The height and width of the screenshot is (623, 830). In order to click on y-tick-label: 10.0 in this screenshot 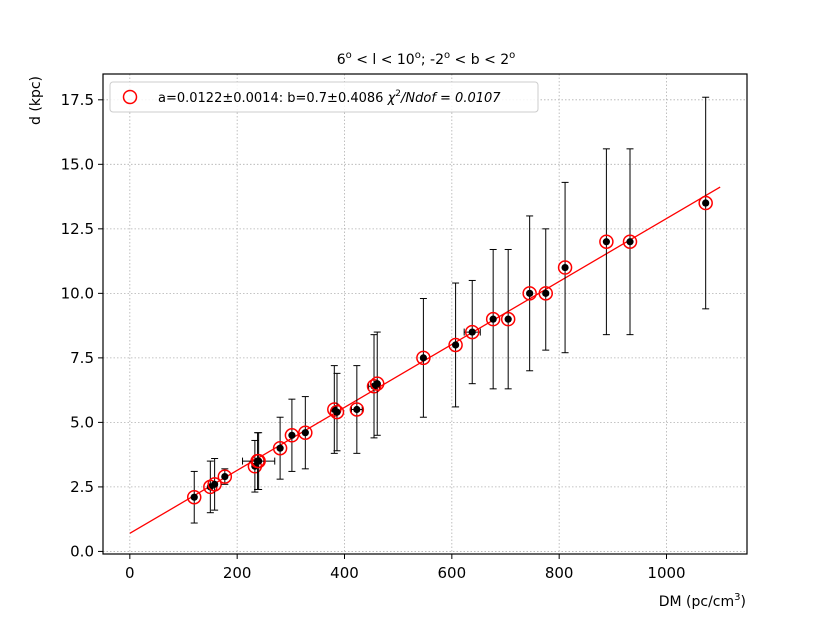, I will do `click(77, 293)`.